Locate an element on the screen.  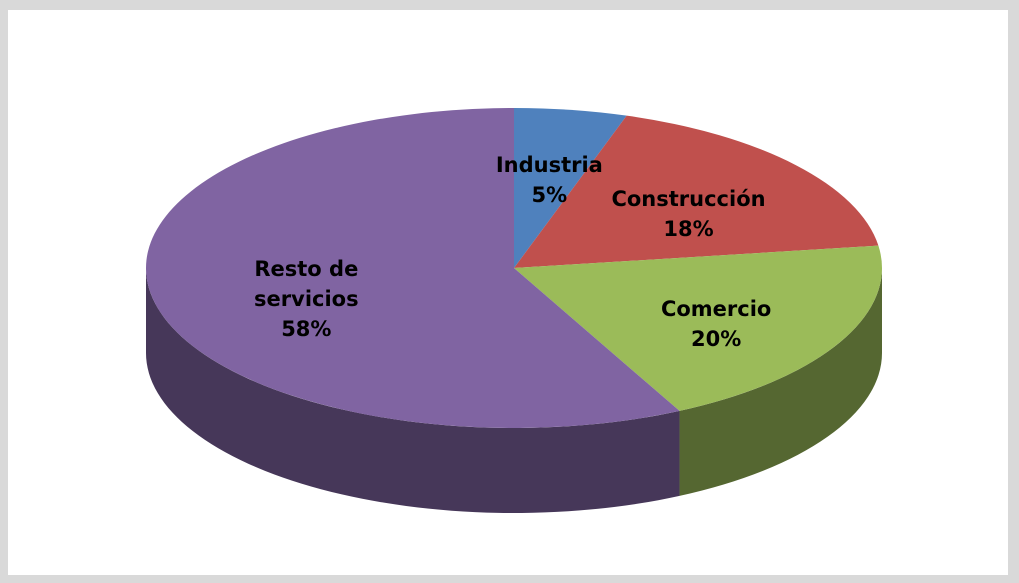
data-label: Comercio 20% is located at coordinates (716, 324).